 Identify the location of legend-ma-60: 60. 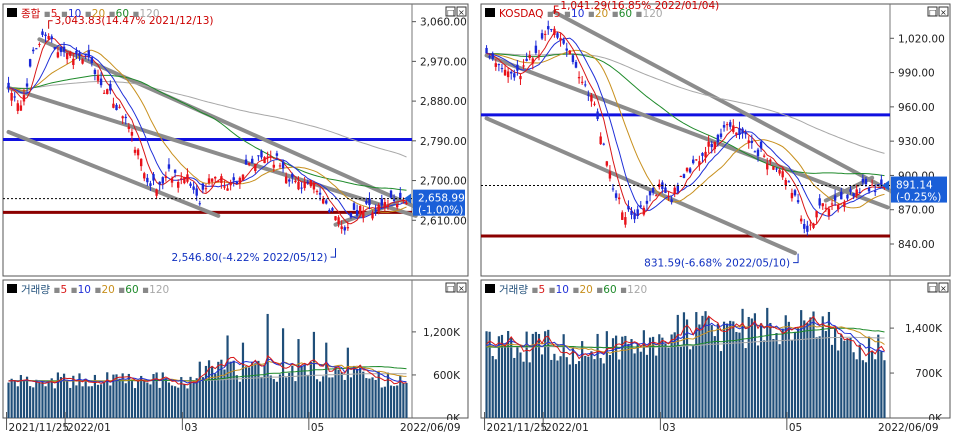
(625, 14).